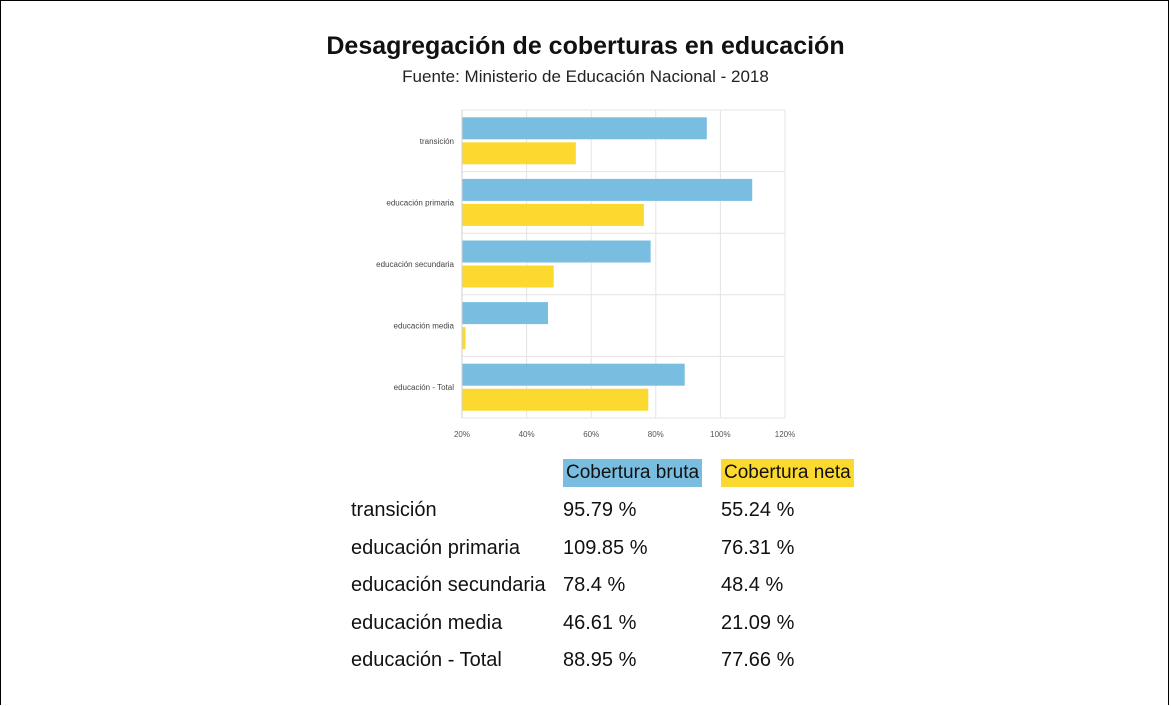 This screenshot has width=1171, height=706. I want to click on table-header-neta: Cobertura neta, so click(791, 473).